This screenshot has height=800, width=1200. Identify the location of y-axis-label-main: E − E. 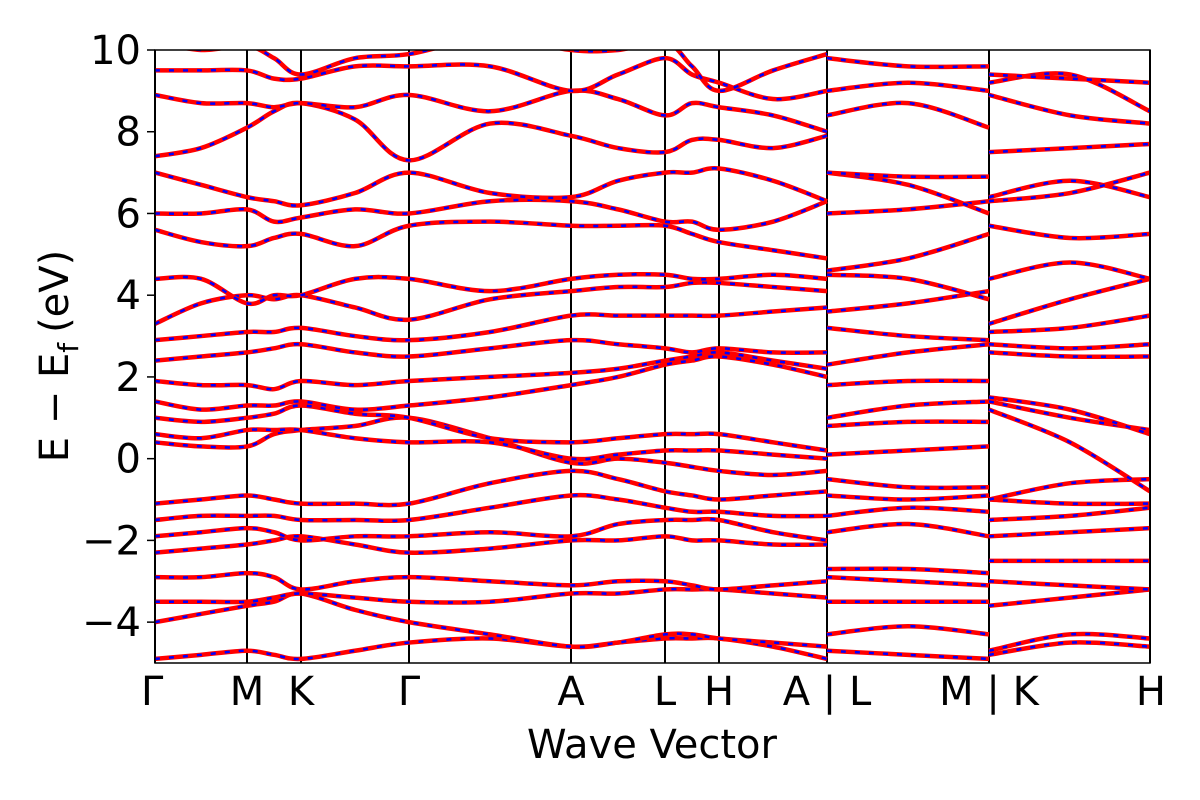
(55, 408).